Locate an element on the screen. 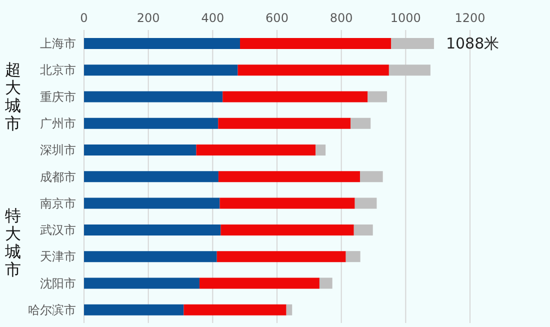  y-tick-label: 武汉市 is located at coordinates (58, 230).